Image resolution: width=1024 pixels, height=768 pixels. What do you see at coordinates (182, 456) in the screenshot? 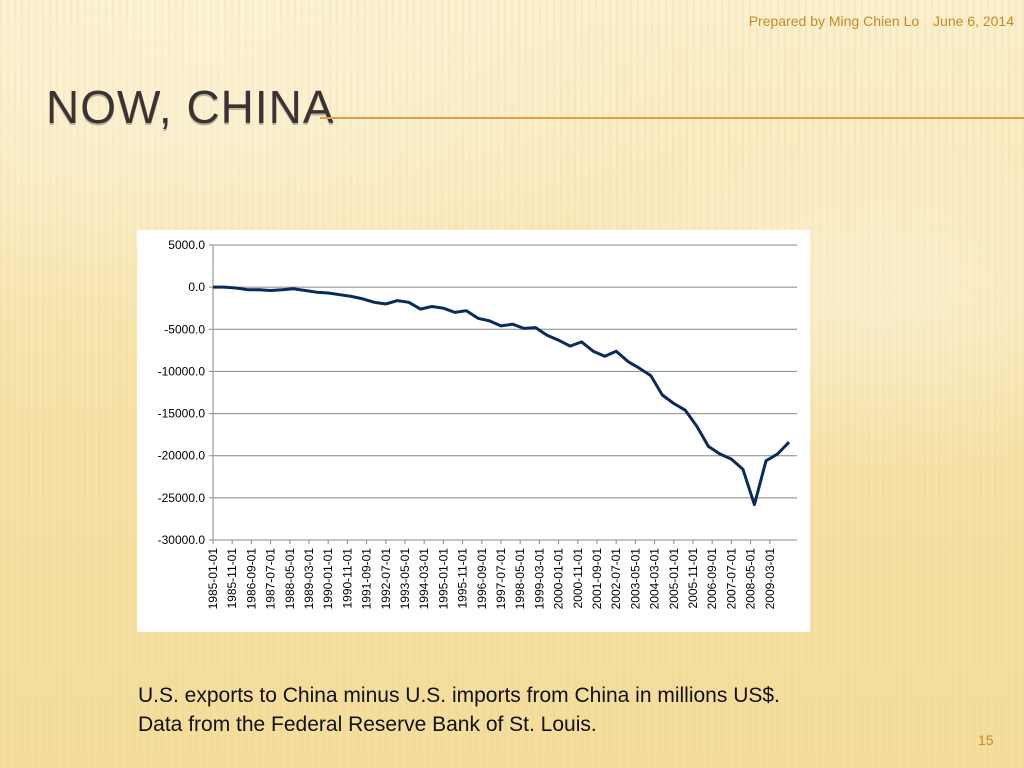
I see `y-tick-label: -20000.0` at bounding box center [182, 456].